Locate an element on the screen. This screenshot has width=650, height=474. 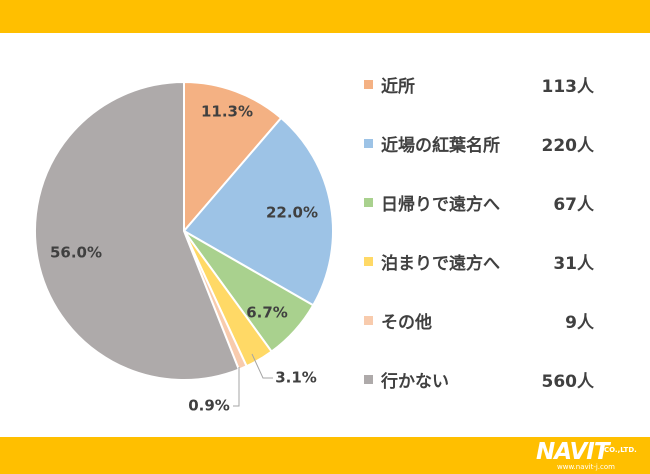
legend-item-near: 近所 113人 is located at coordinates (489, 95).